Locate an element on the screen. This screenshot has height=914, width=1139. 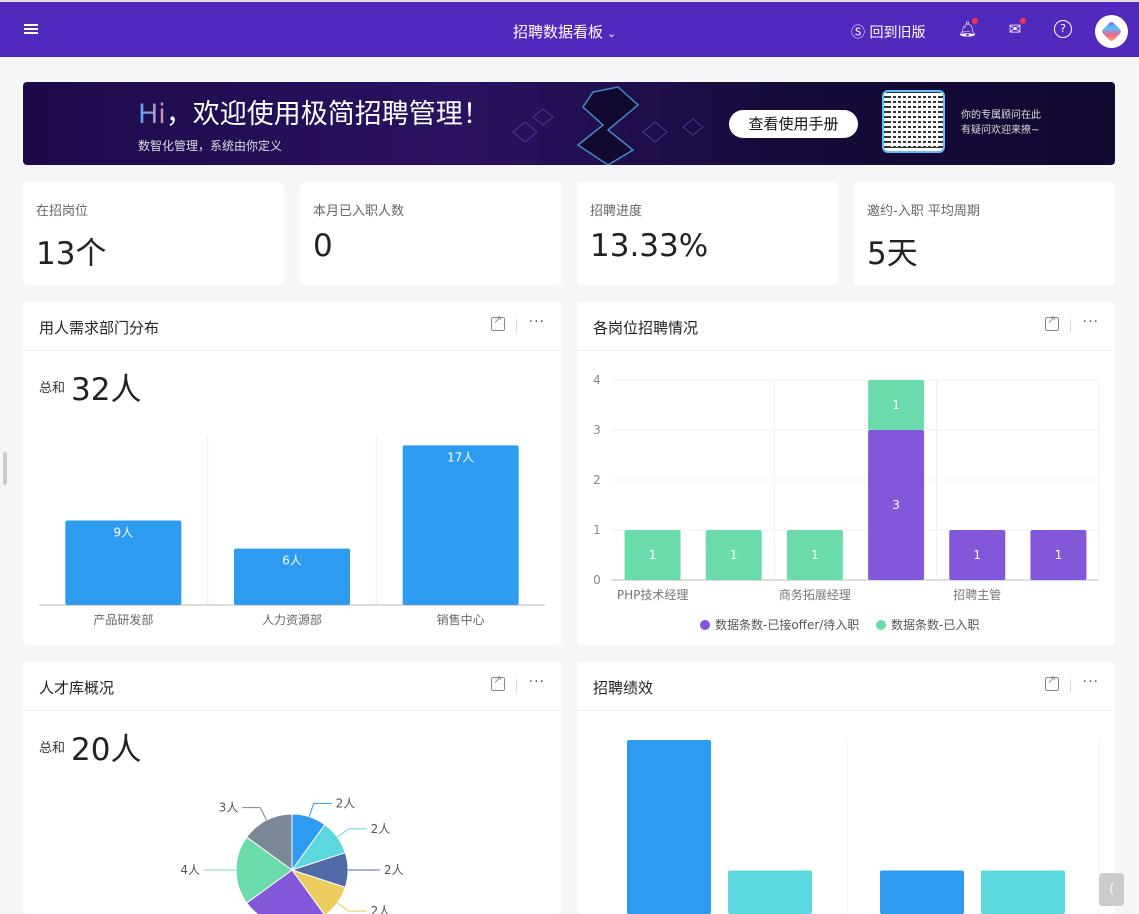
panel-talent-pool: 人才库概况 ··· 总和 20人 2人 2人 2人 2人 4人 3人 is located at coordinates (292, 788).